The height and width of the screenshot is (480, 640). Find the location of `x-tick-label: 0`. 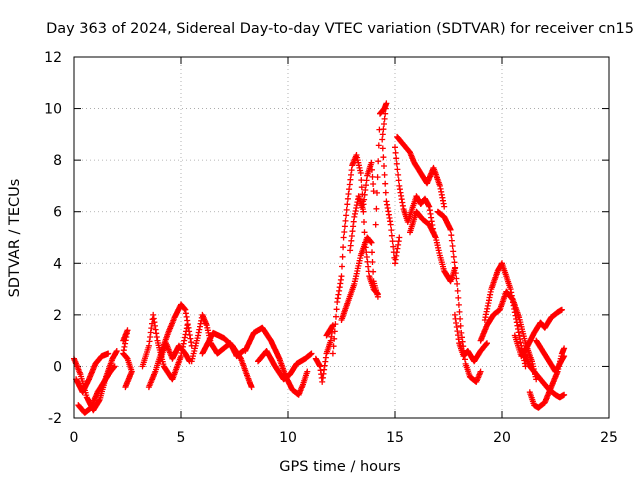

x-tick-label: 0 is located at coordinates (74, 438).